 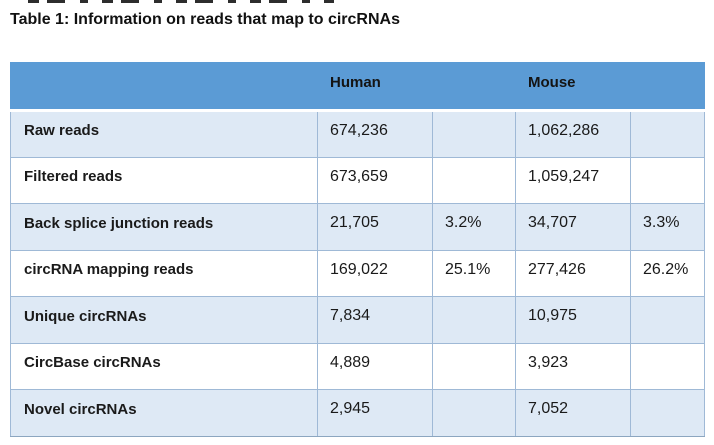 I want to click on row-label-cell: Back splice junction reads, so click(x=164, y=227).